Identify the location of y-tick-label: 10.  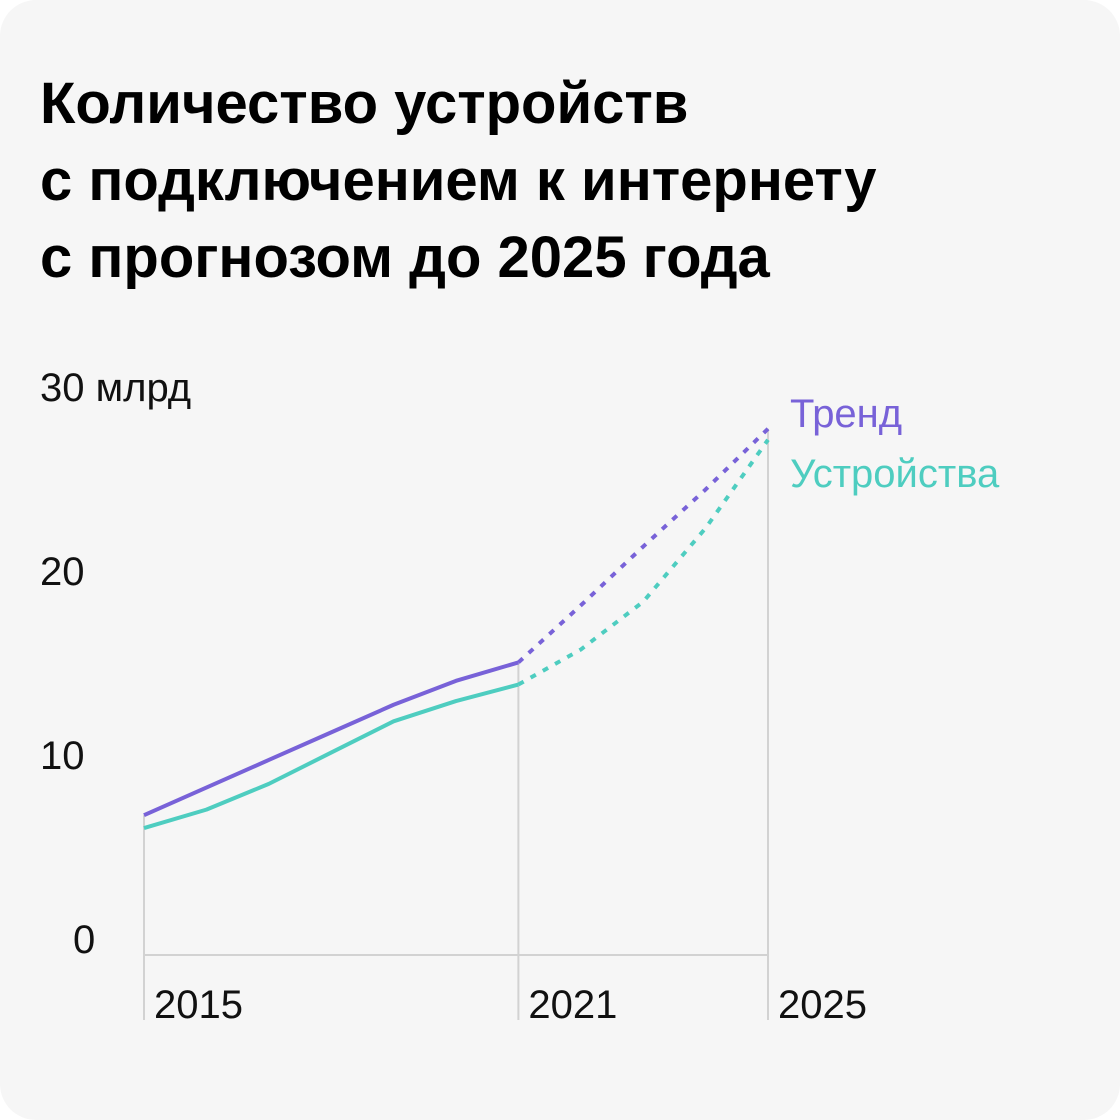
(62, 756).